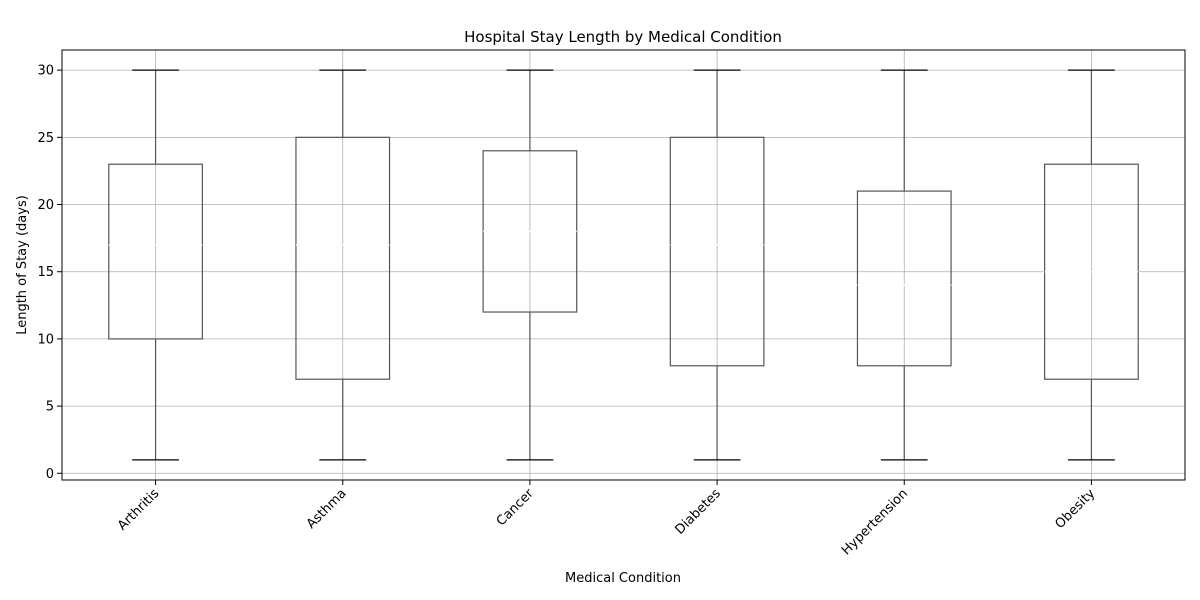 The image size is (1200, 600). I want to click on box-obesity, so click(1091, 265).